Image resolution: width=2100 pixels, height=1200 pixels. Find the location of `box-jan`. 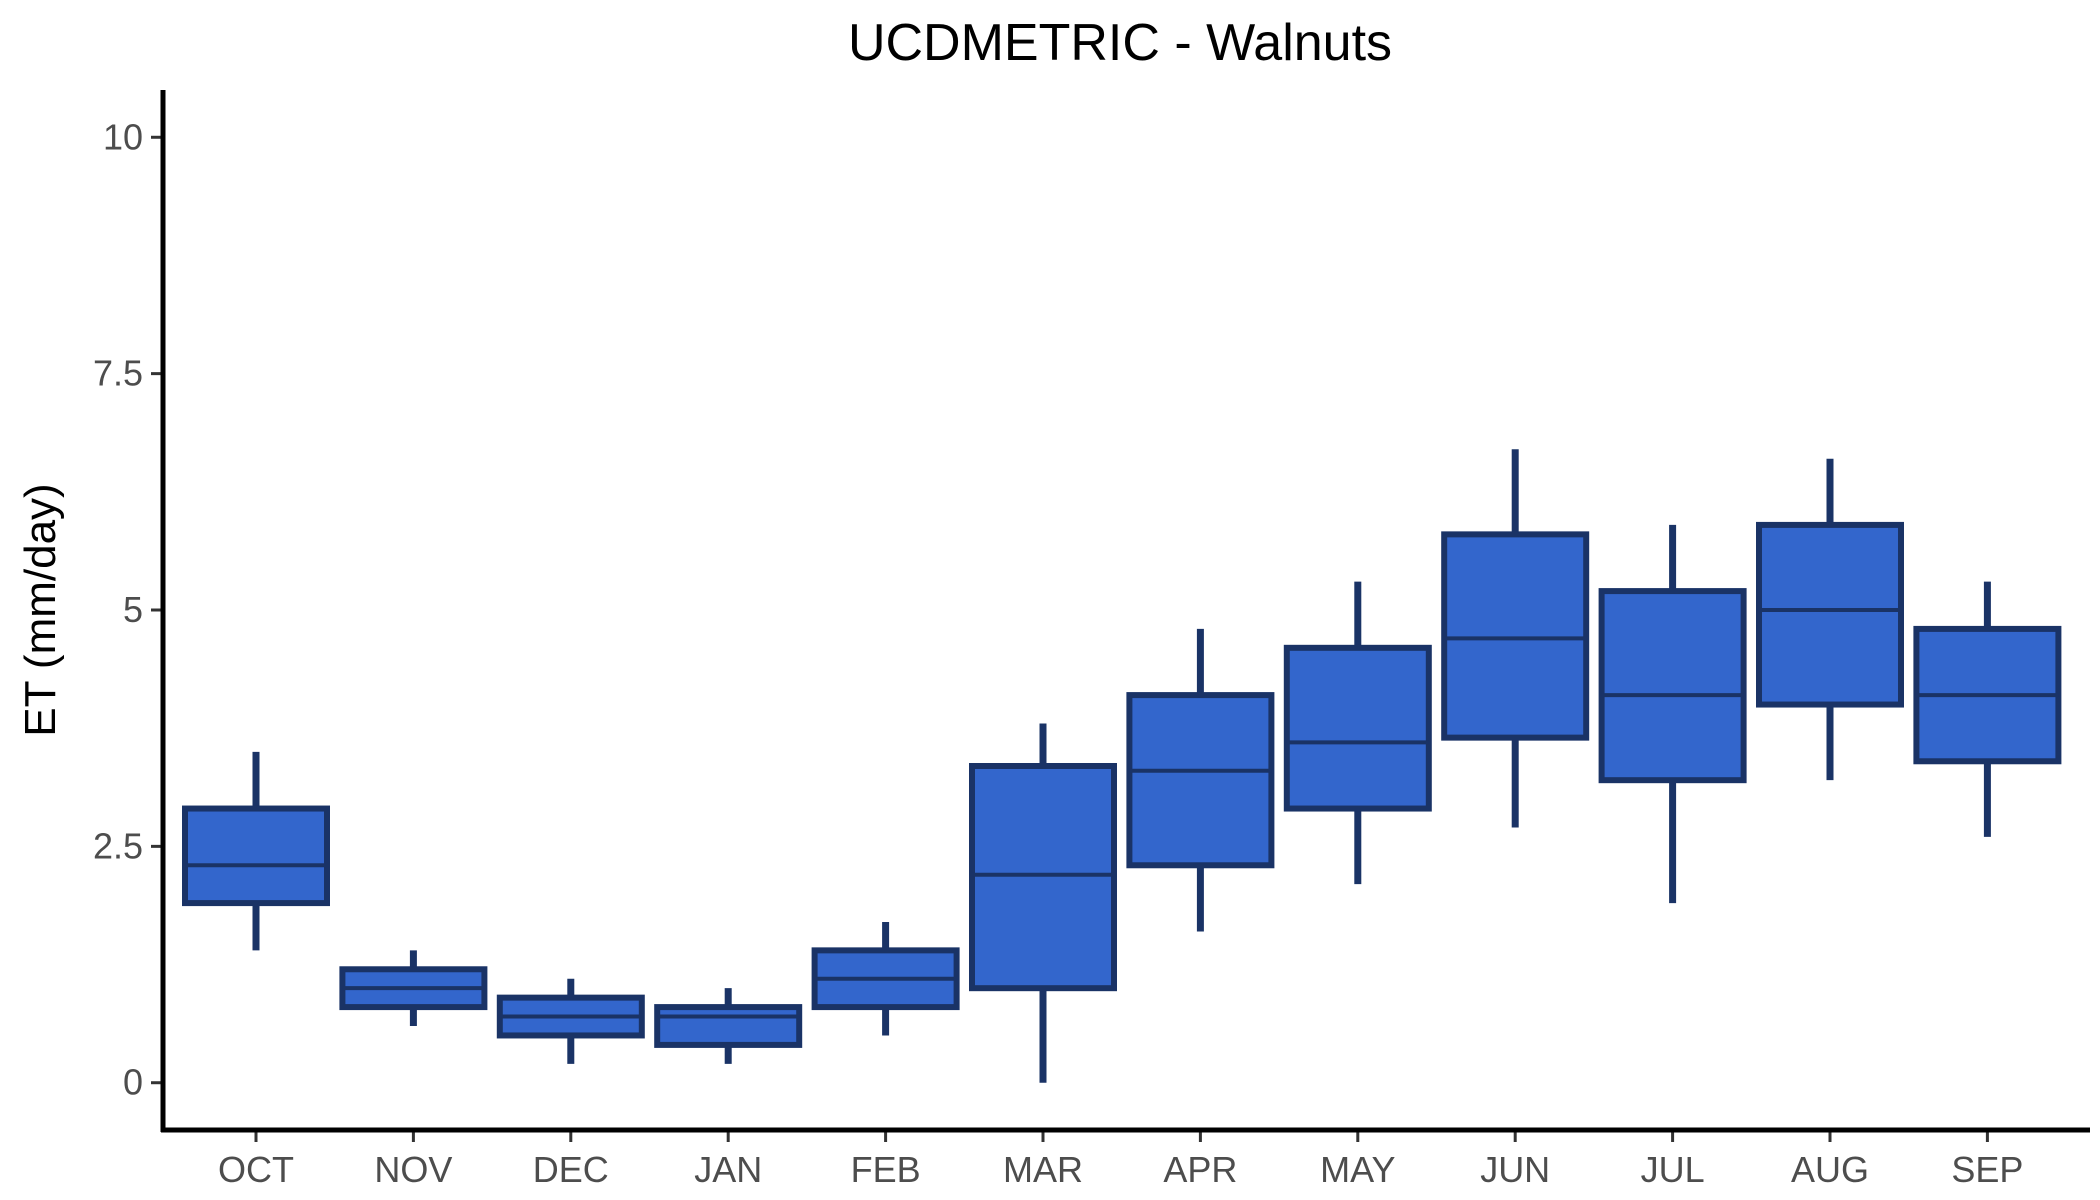

box-jan is located at coordinates (728, 1026).